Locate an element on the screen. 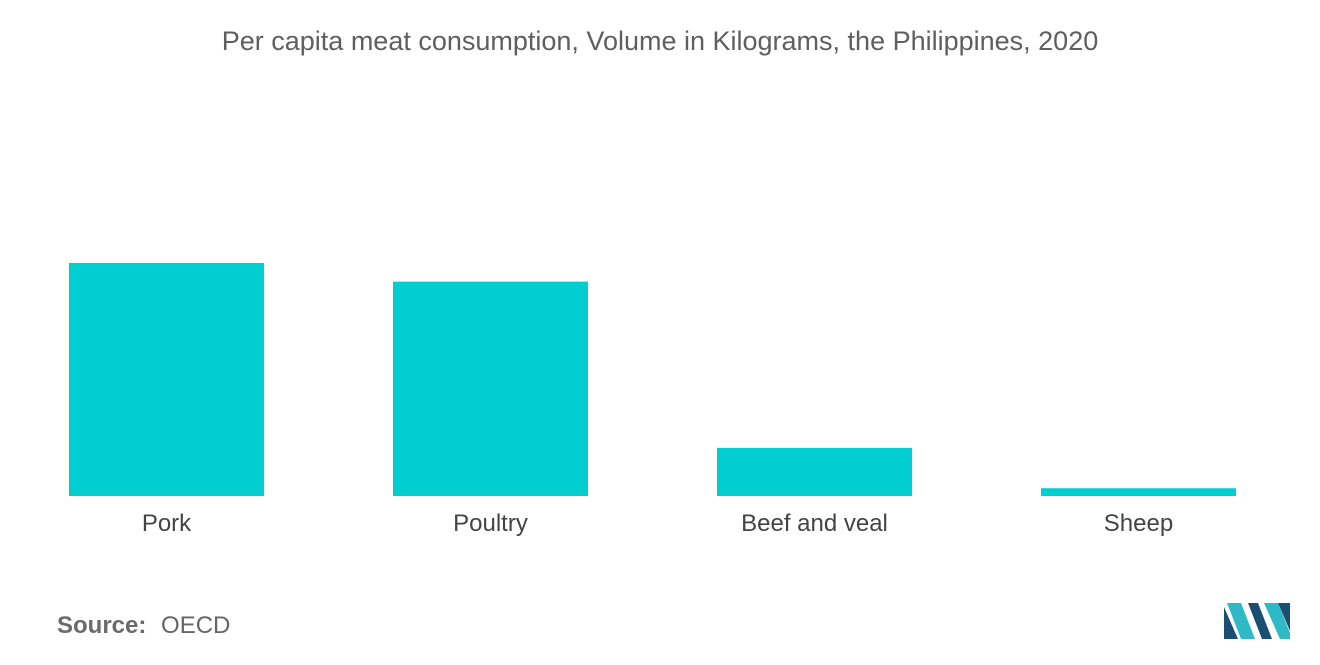 The image size is (1320, 665). bar-pork is located at coordinates (166, 379).